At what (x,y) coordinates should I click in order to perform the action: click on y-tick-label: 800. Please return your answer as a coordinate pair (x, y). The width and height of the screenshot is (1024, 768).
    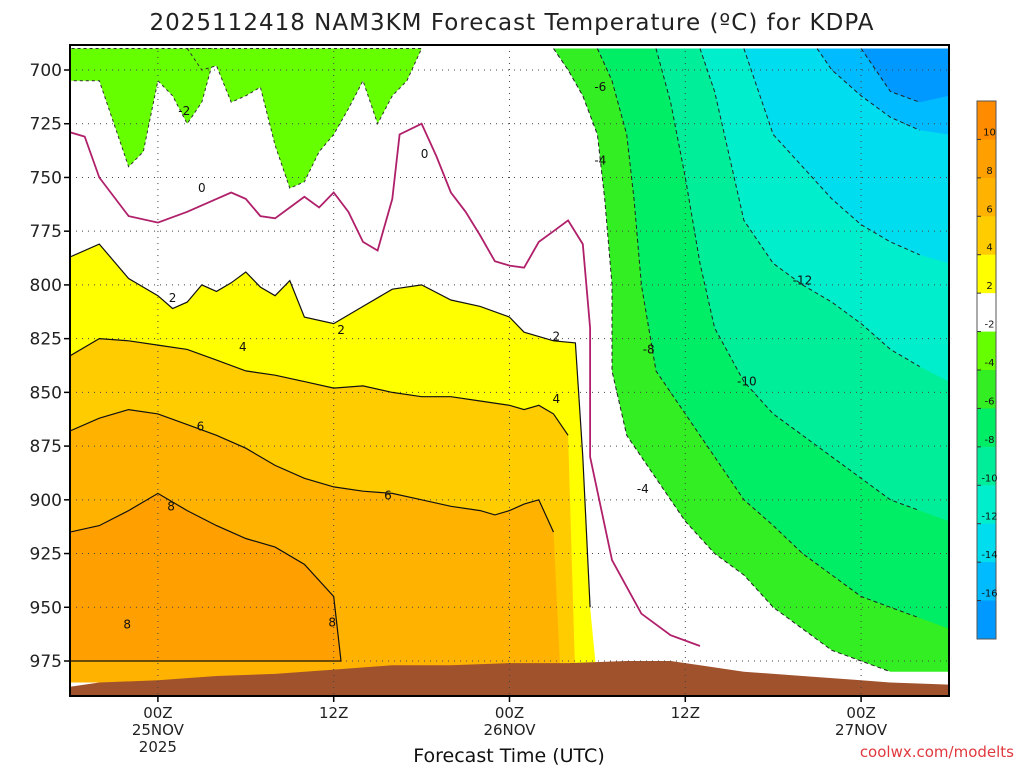
    Looking at the image, I should click on (46, 286).